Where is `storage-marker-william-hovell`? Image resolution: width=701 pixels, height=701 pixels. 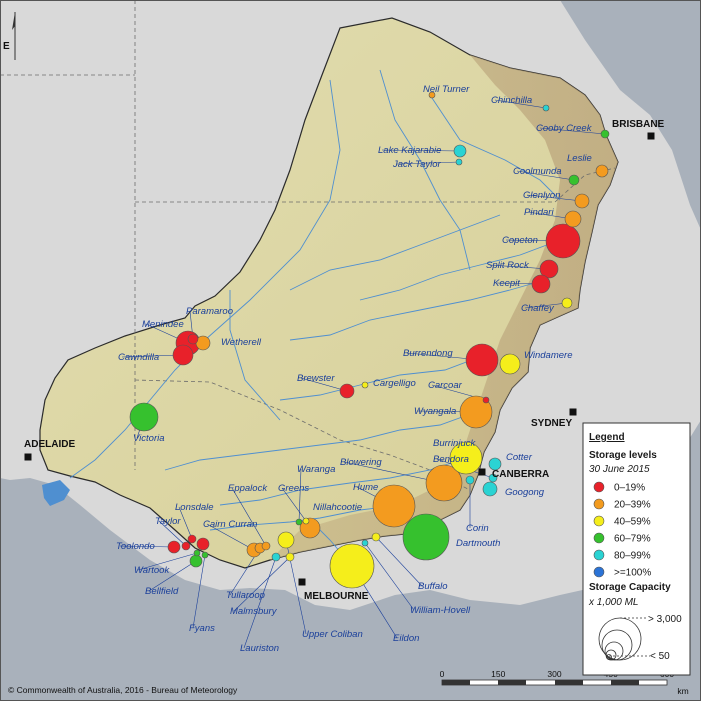
storage-marker-william-hovell is located at coordinates (365, 543).